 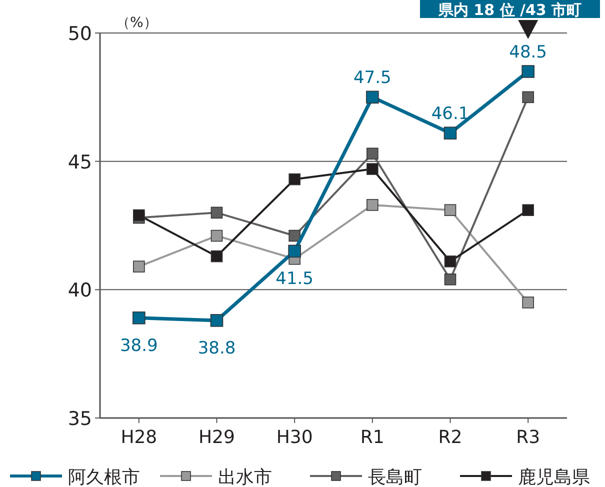 I want to click on data-label: 46.1, so click(x=450, y=114).